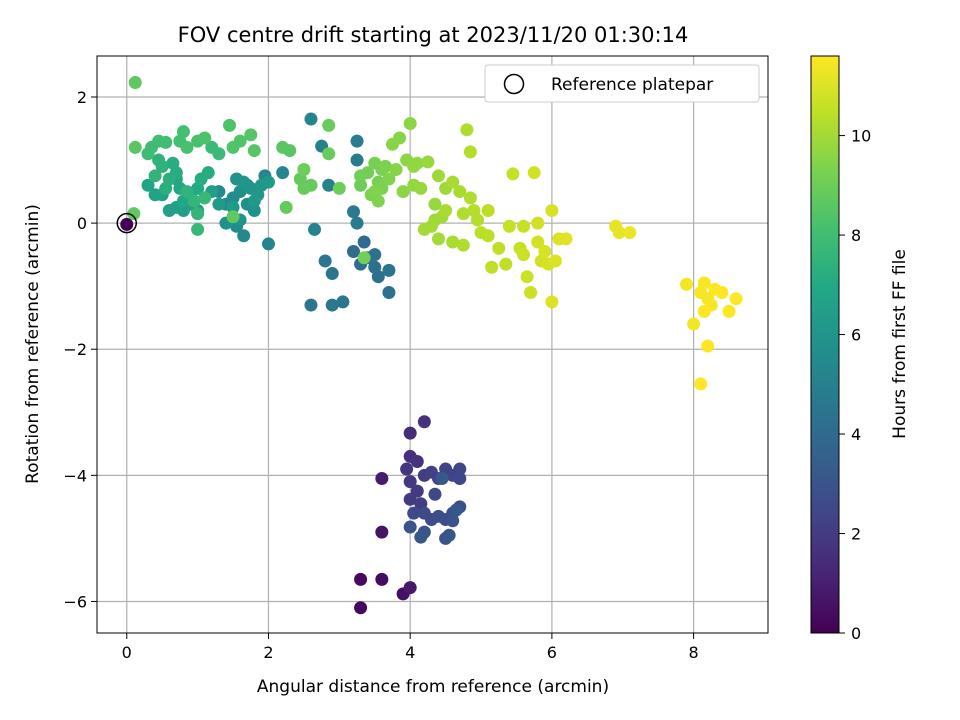 The width and height of the screenshot is (960, 720). Describe the element at coordinates (856, 434) in the screenshot. I see `colorbar-tick-label: 4` at that location.